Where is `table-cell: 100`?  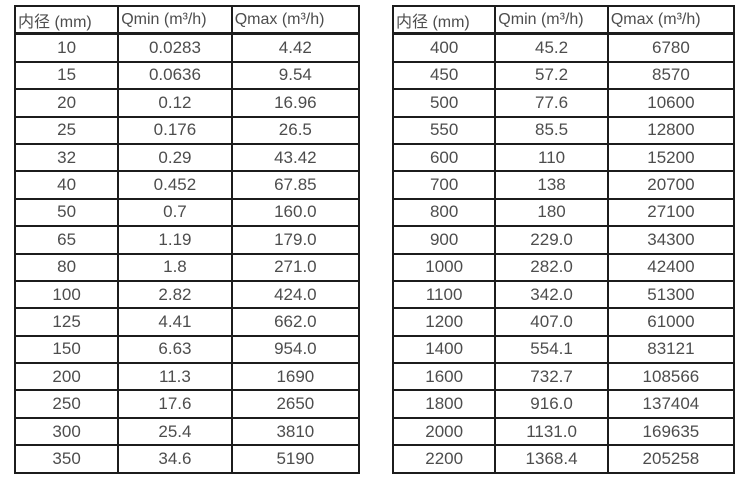
table-cell: 100 is located at coordinates (66, 294).